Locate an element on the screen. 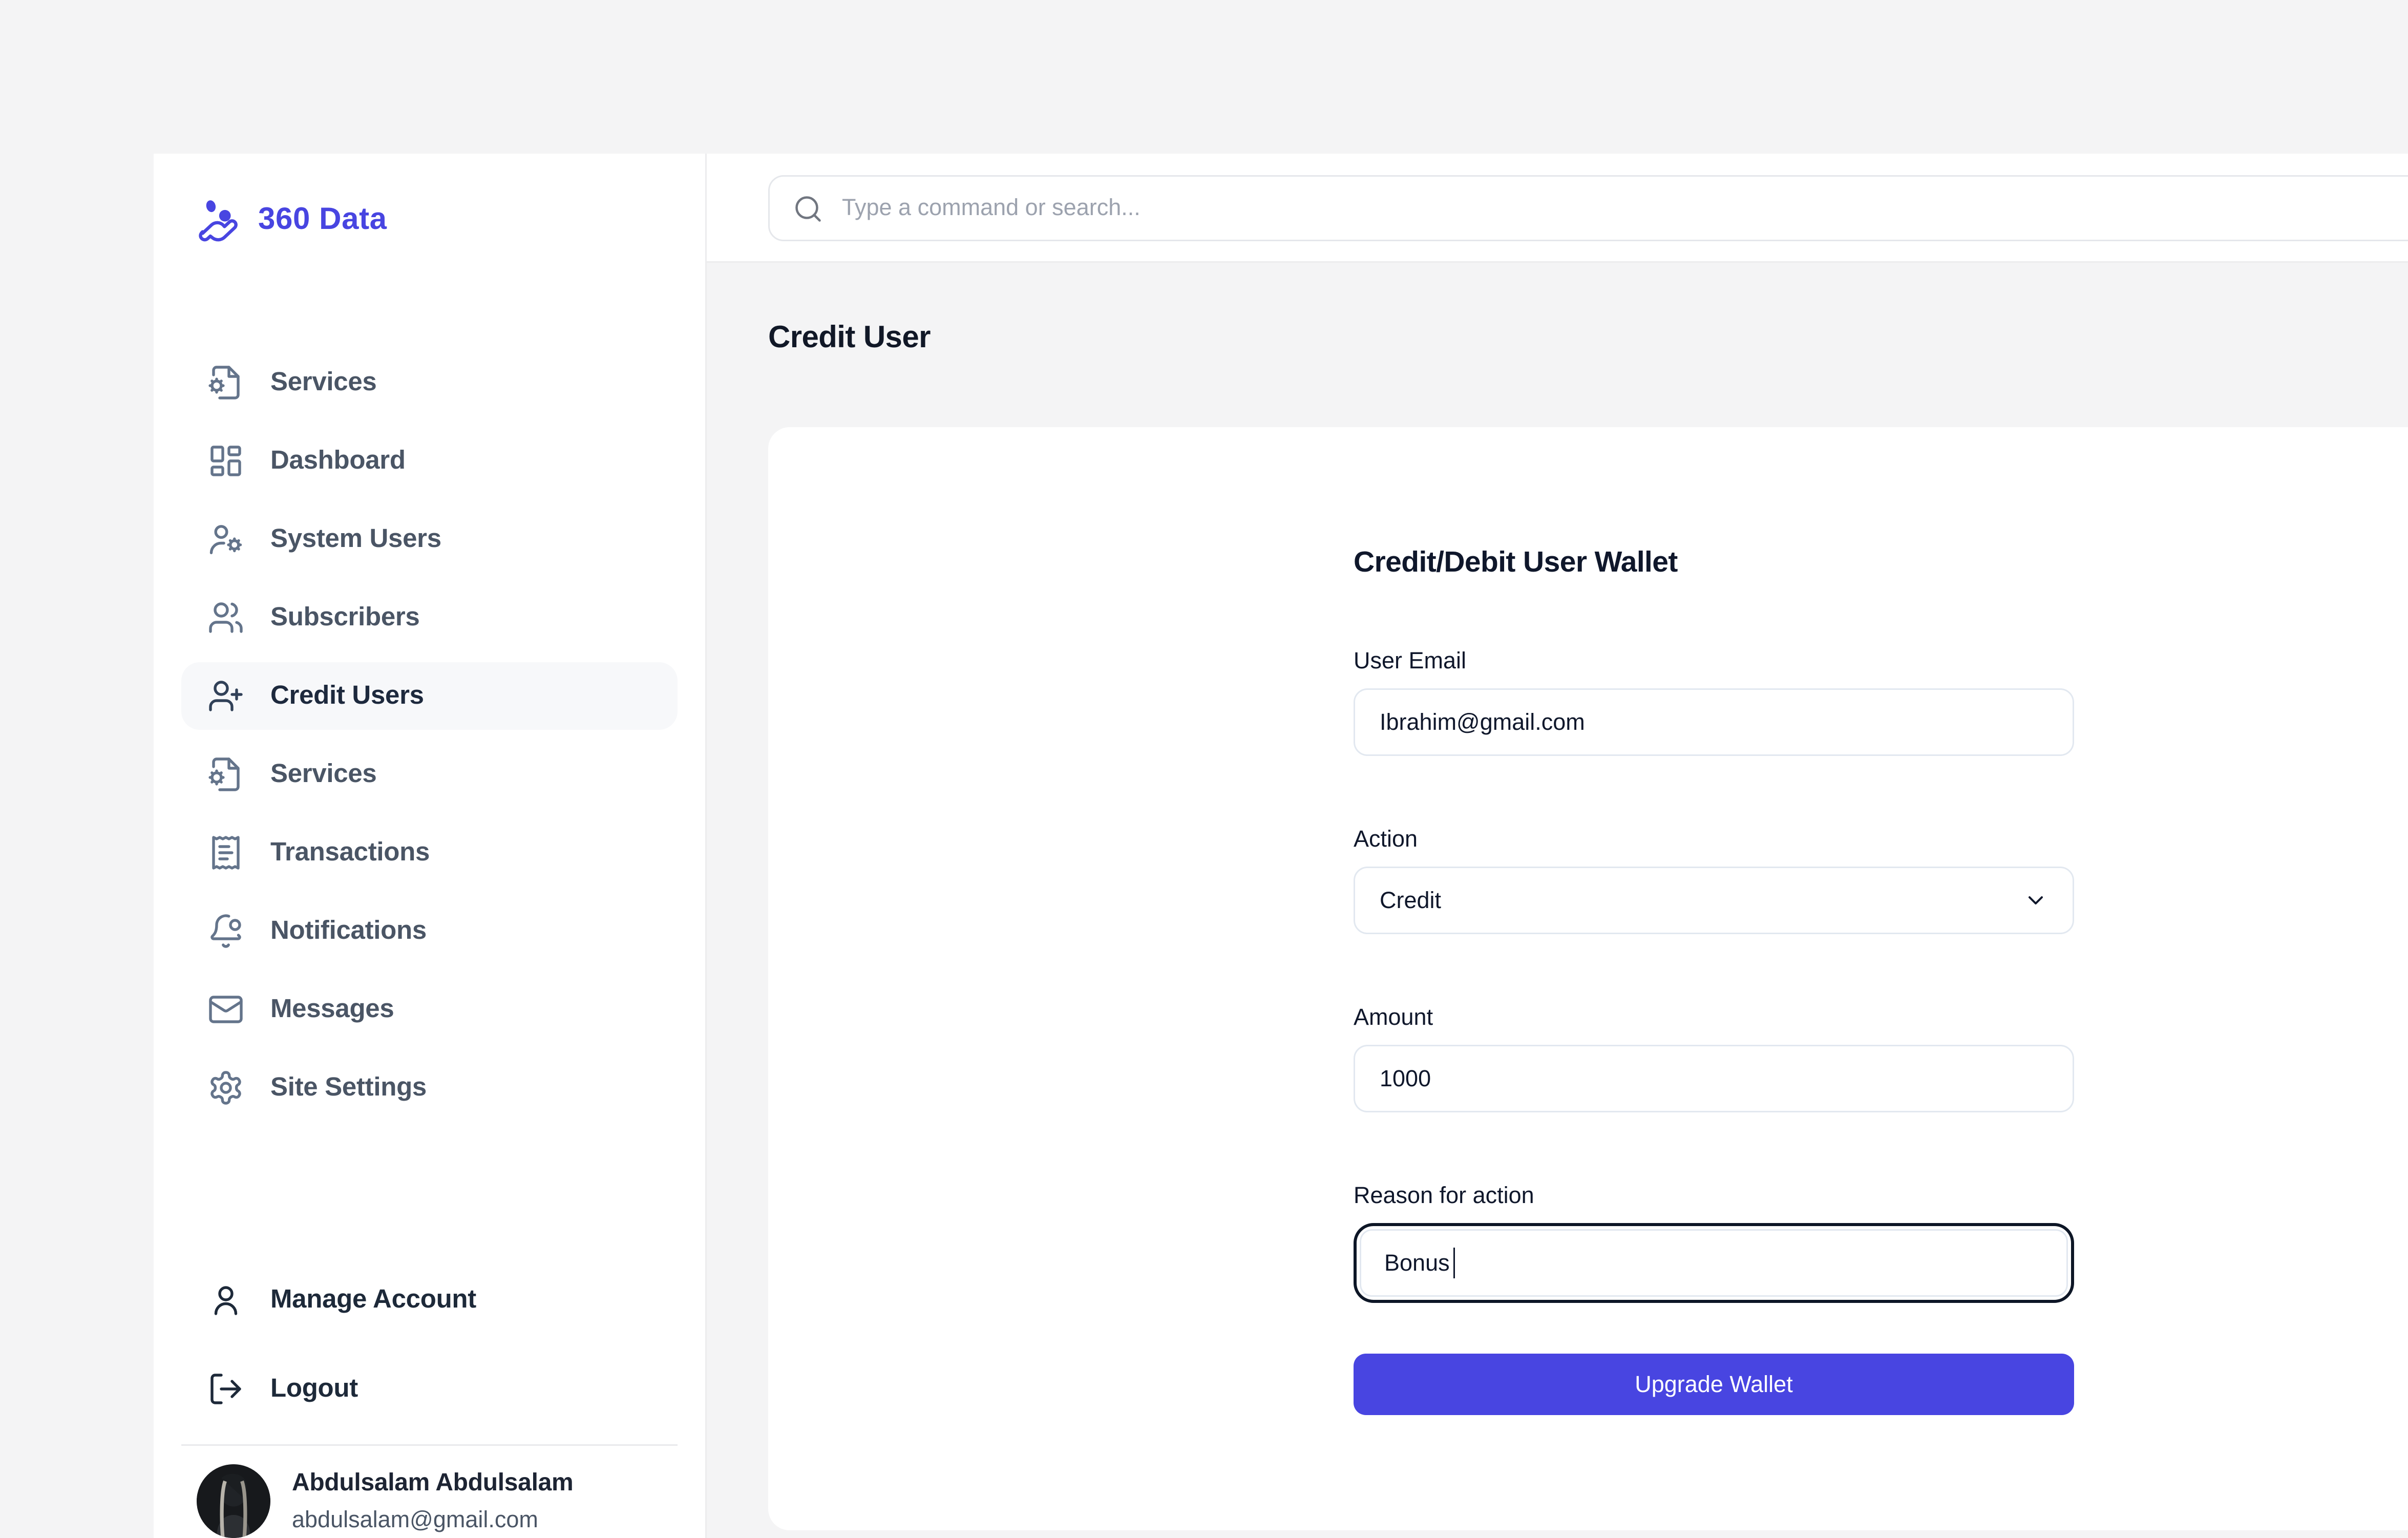 This screenshot has width=2408, height=1538. sidebar-item-label: Messages is located at coordinates (332, 1008).